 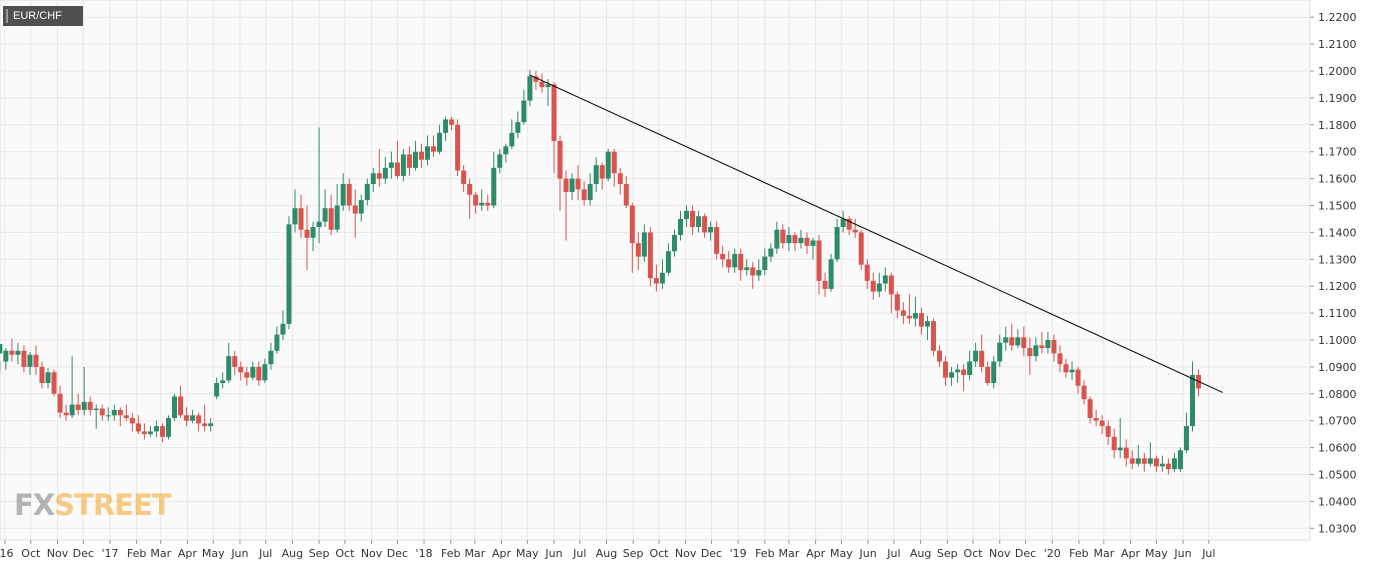 What do you see at coordinates (43, 16) in the screenshot?
I see `symbol-badge: EUR/CHF` at bounding box center [43, 16].